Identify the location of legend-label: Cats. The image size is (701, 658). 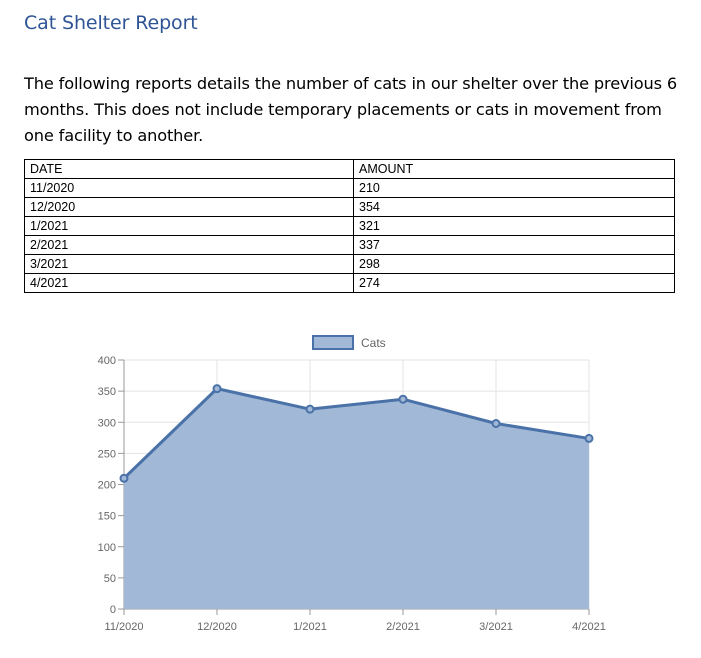
(373, 343).